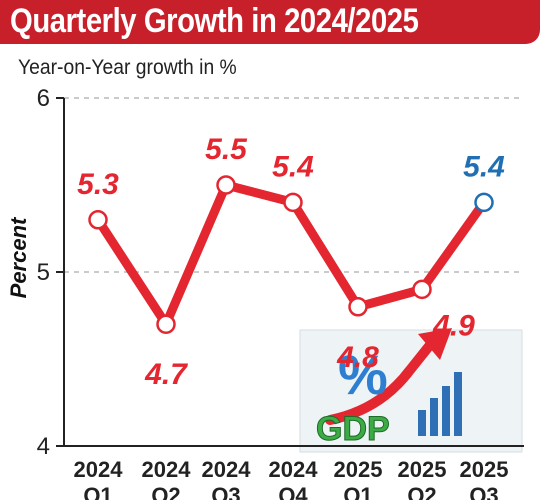 The width and height of the screenshot is (540, 500). What do you see at coordinates (226, 149) in the screenshot?
I see `data-label: 5.5` at bounding box center [226, 149].